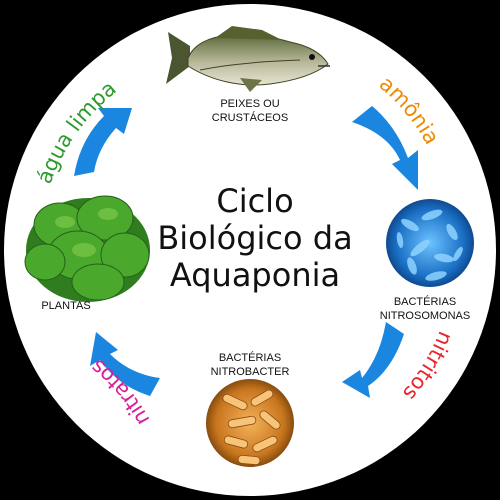 The width and height of the screenshot is (500, 500). What do you see at coordinates (250, 357) in the screenshot?
I see `nitrobacter-label-line-1: BACTÉRIAS` at bounding box center [250, 357].